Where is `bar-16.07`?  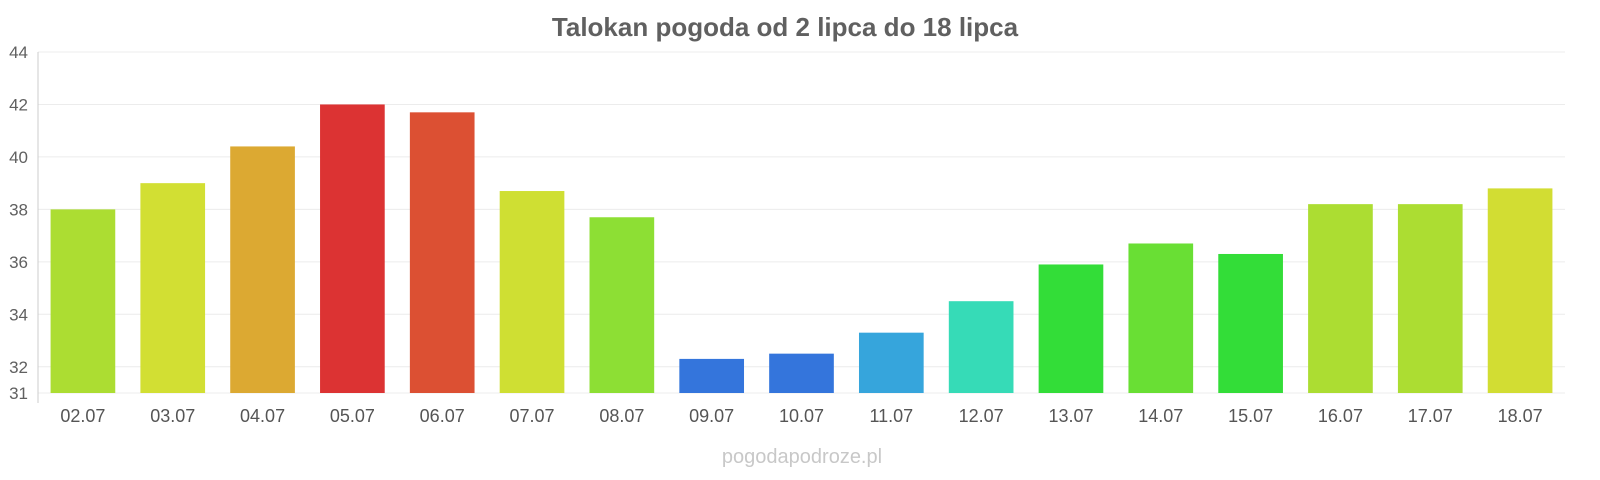 bar-16.07 is located at coordinates (1340, 298).